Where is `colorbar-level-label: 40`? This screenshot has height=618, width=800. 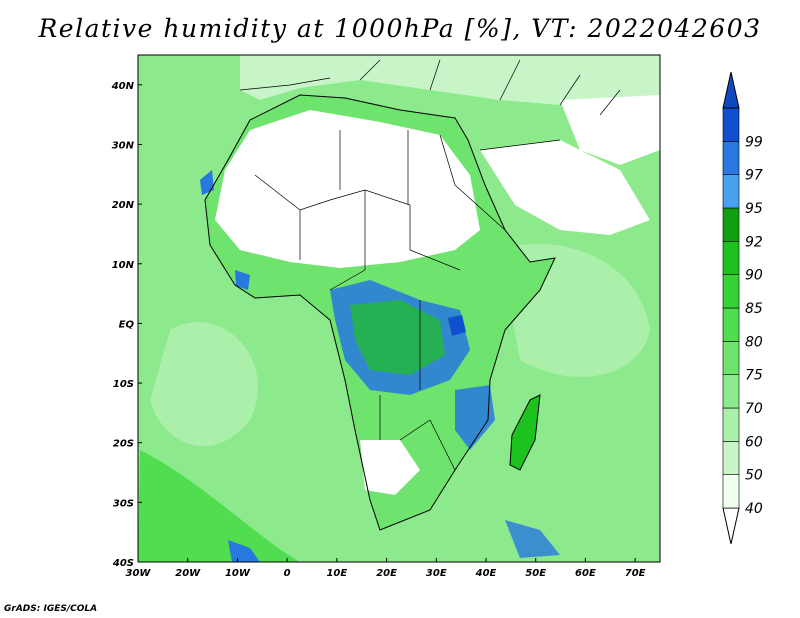
colorbar-level-label: 40 is located at coordinates (754, 509).